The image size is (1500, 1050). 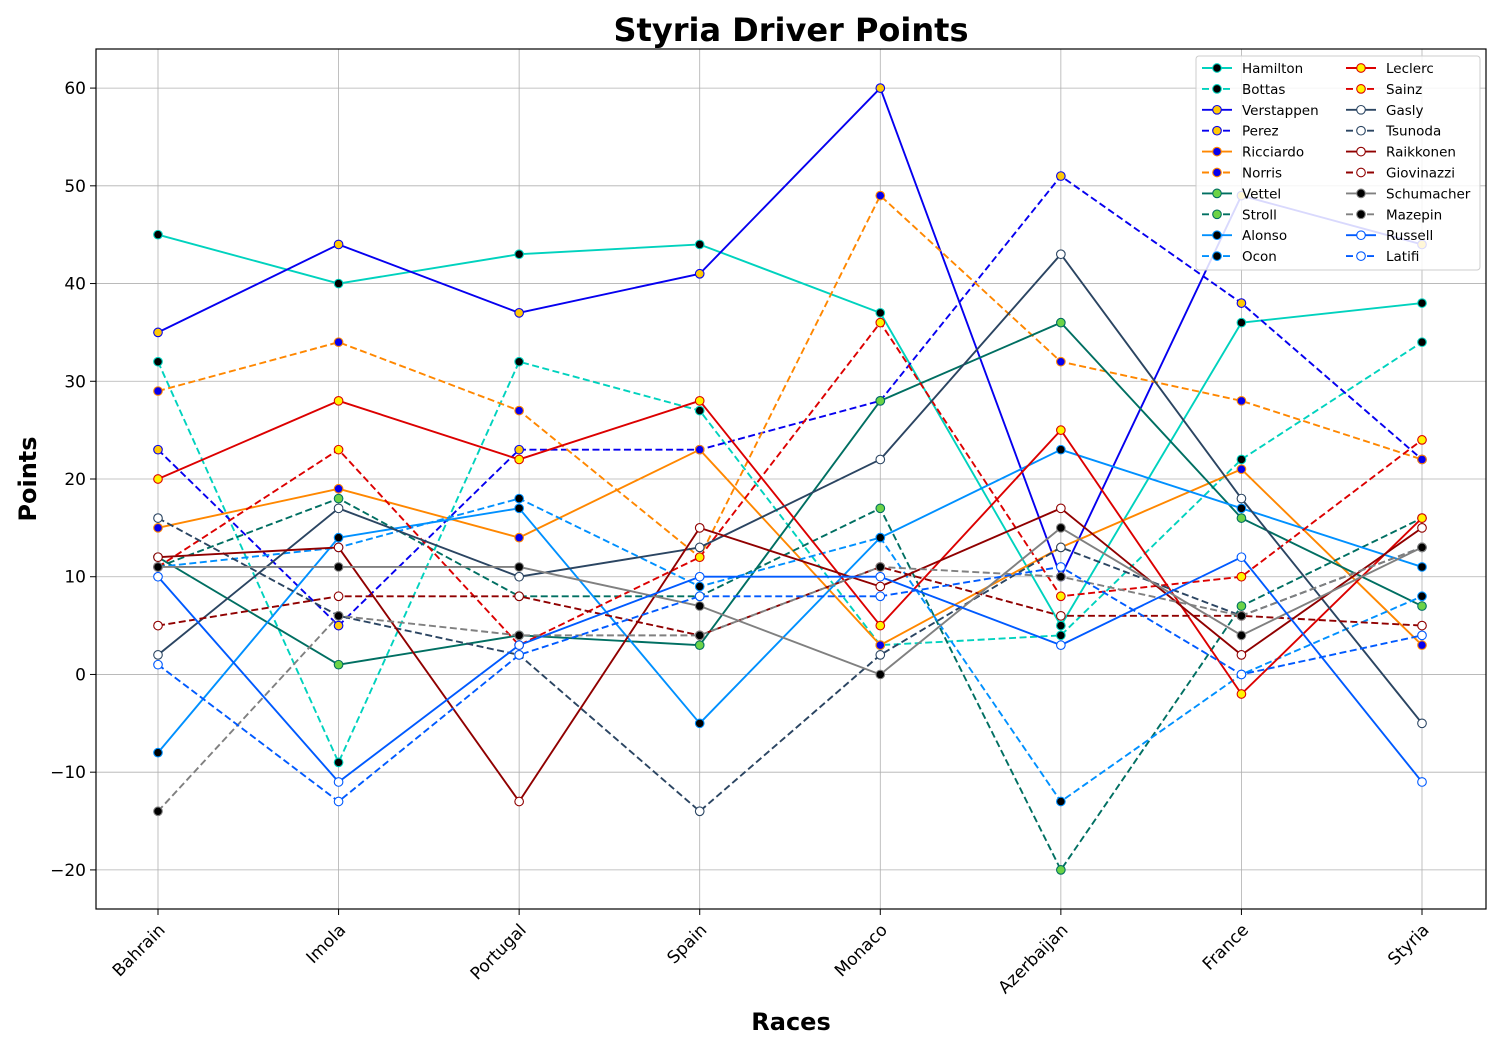 What do you see at coordinates (68, 871) in the screenshot?
I see `y-tick-label: −20` at bounding box center [68, 871].